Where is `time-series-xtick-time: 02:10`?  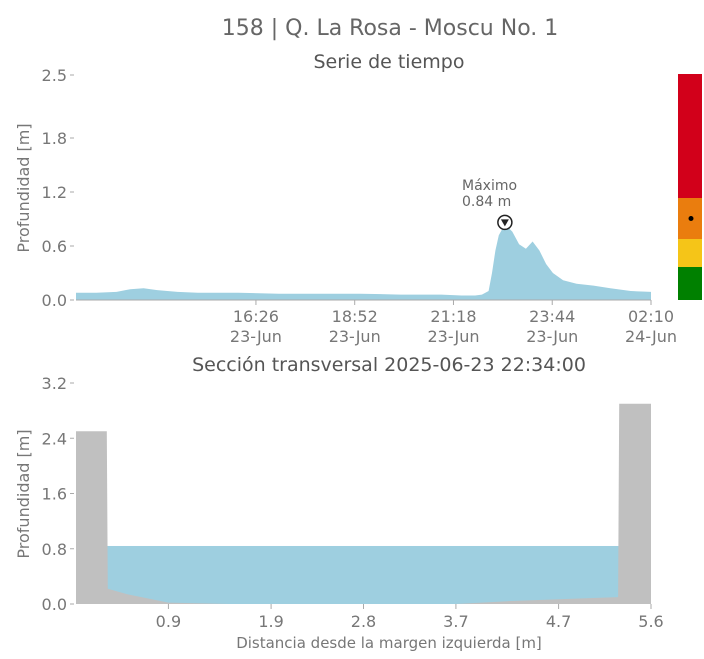 time-series-xtick-time: 02:10 is located at coordinates (651, 316).